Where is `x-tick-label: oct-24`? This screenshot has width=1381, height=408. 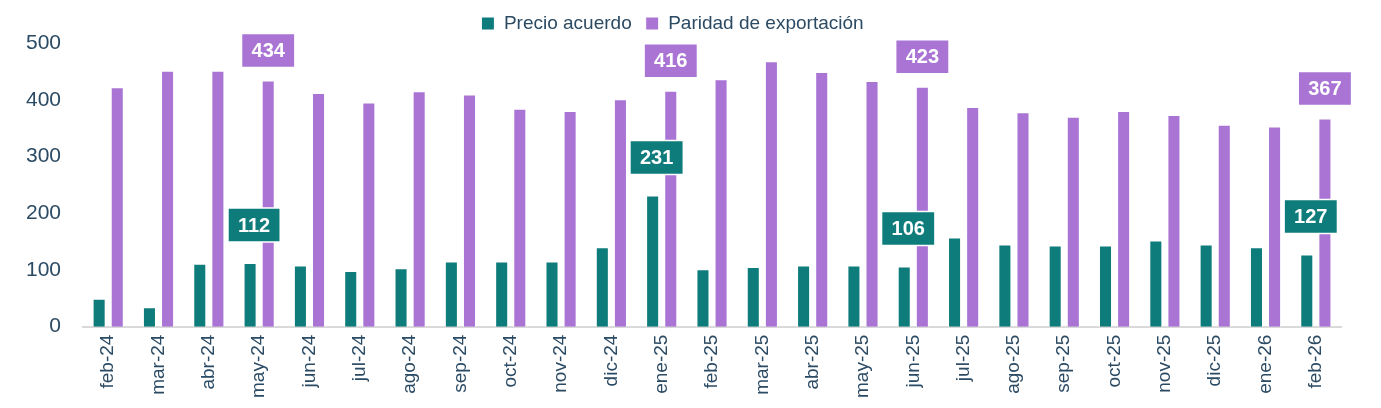
x-tick-label: oct-24 is located at coordinates (509, 361).